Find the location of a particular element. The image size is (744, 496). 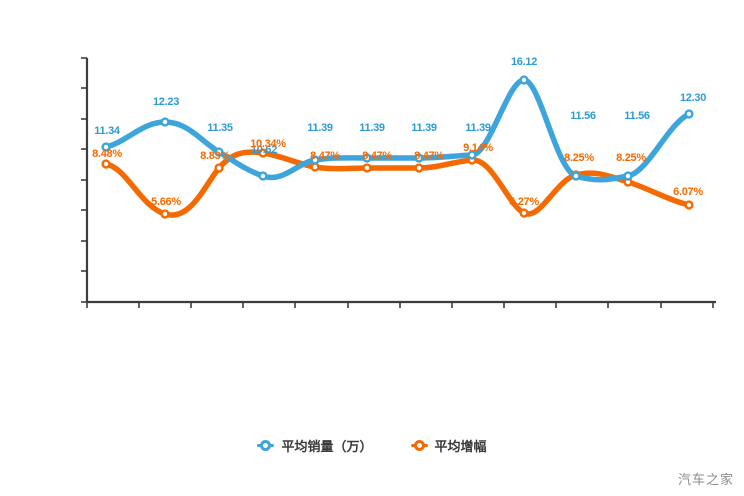

y-axis-ticks is located at coordinates (84, 180).